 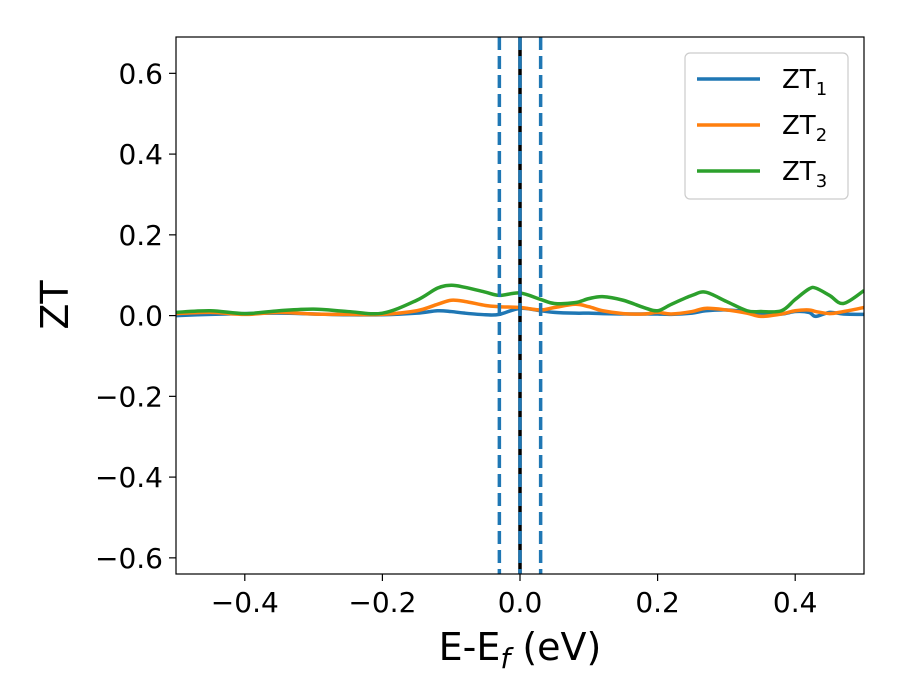 What do you see at coordinates (821, 135) in the screenshot?
I see `legend-label-subscript: 2` at bounding box center [821, 135].